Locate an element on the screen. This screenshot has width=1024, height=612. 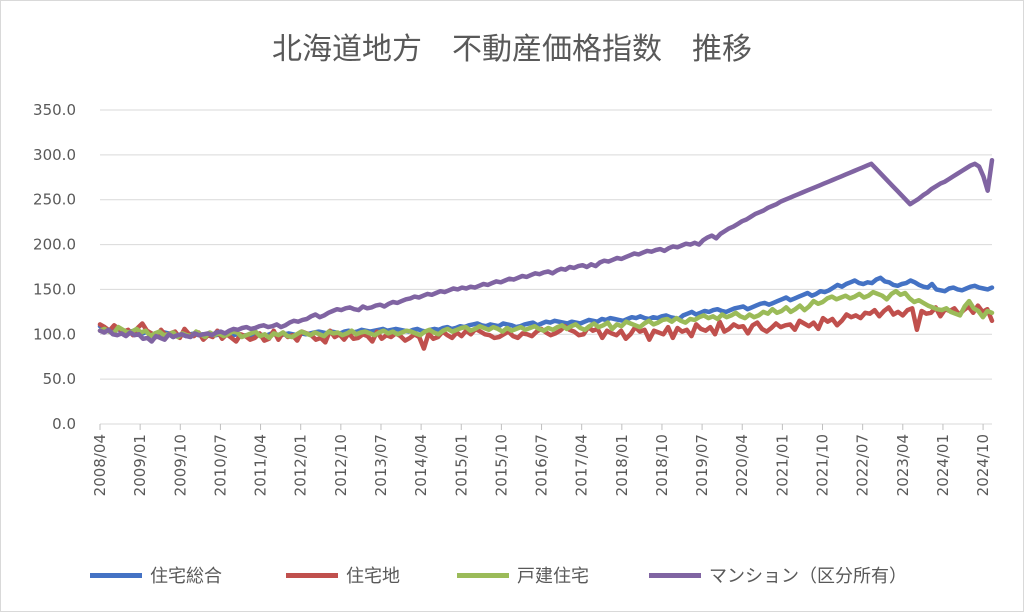
x-tick-label: 2010/07 is located at coordinates (220, 465).